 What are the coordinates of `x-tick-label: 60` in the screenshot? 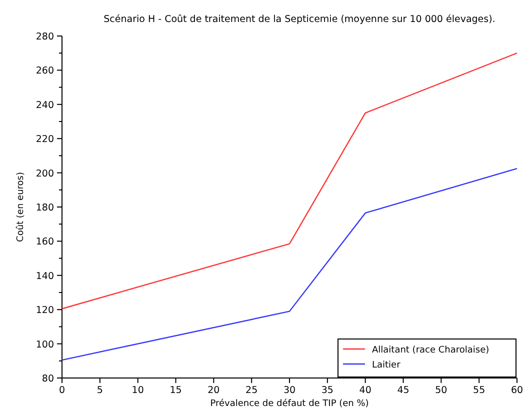 It's located at (517, 390).